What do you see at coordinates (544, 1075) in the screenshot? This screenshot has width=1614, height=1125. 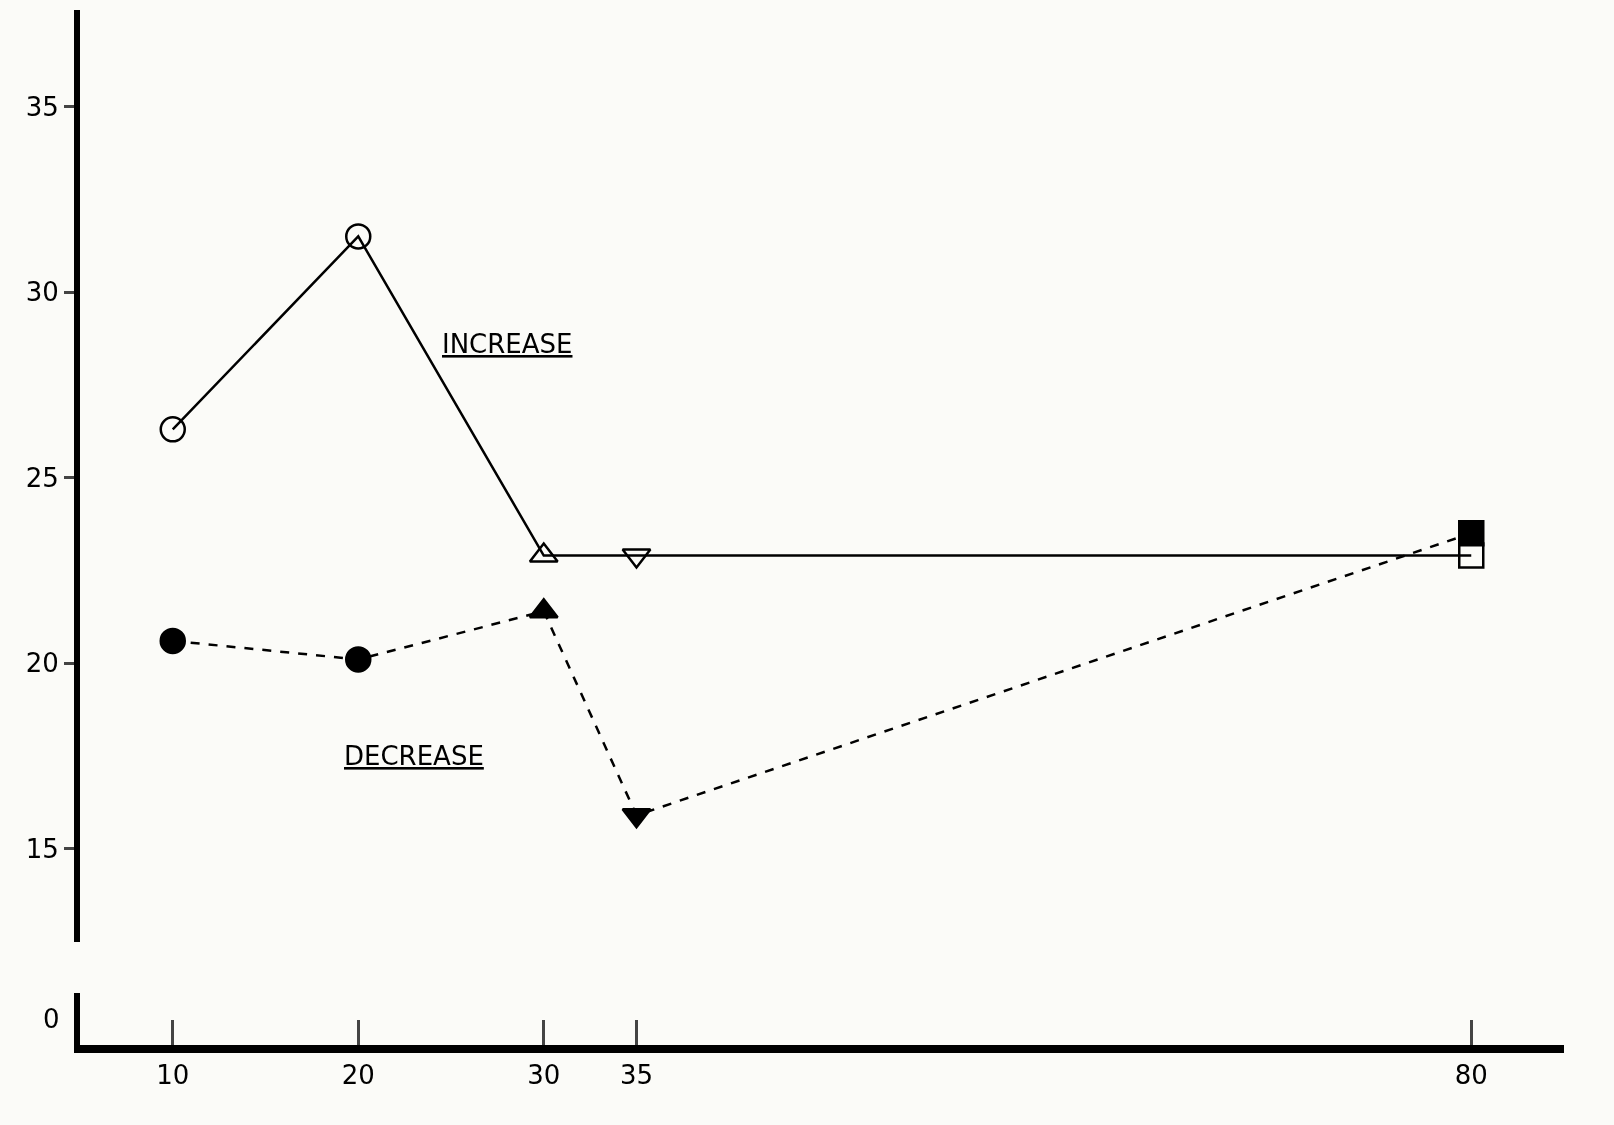 I see `x-tick-label: 30` at bounding box center [544, 1075].